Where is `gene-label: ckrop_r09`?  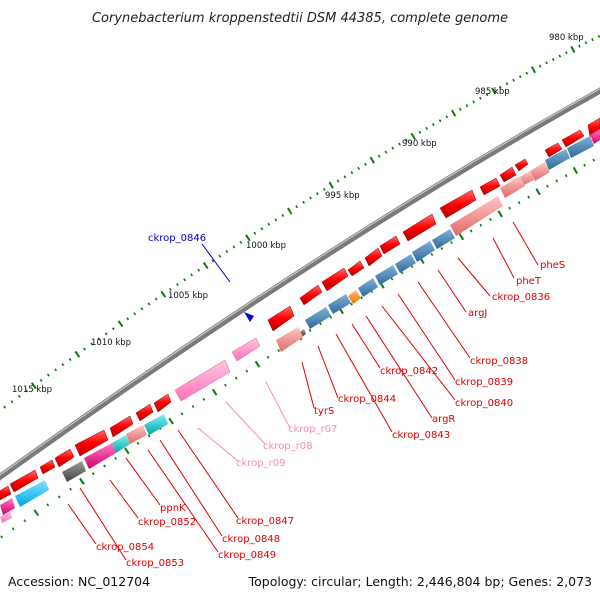
gene-label: ckrop_r09 is located at coordinates (260, 463).